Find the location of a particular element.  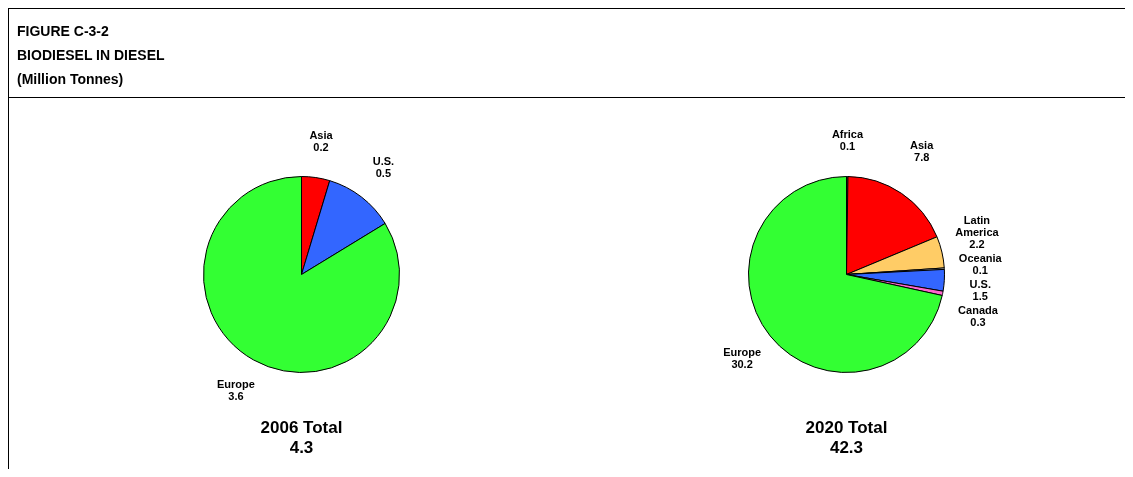

data-label: 0.2 is located at coordinates (321, 146).